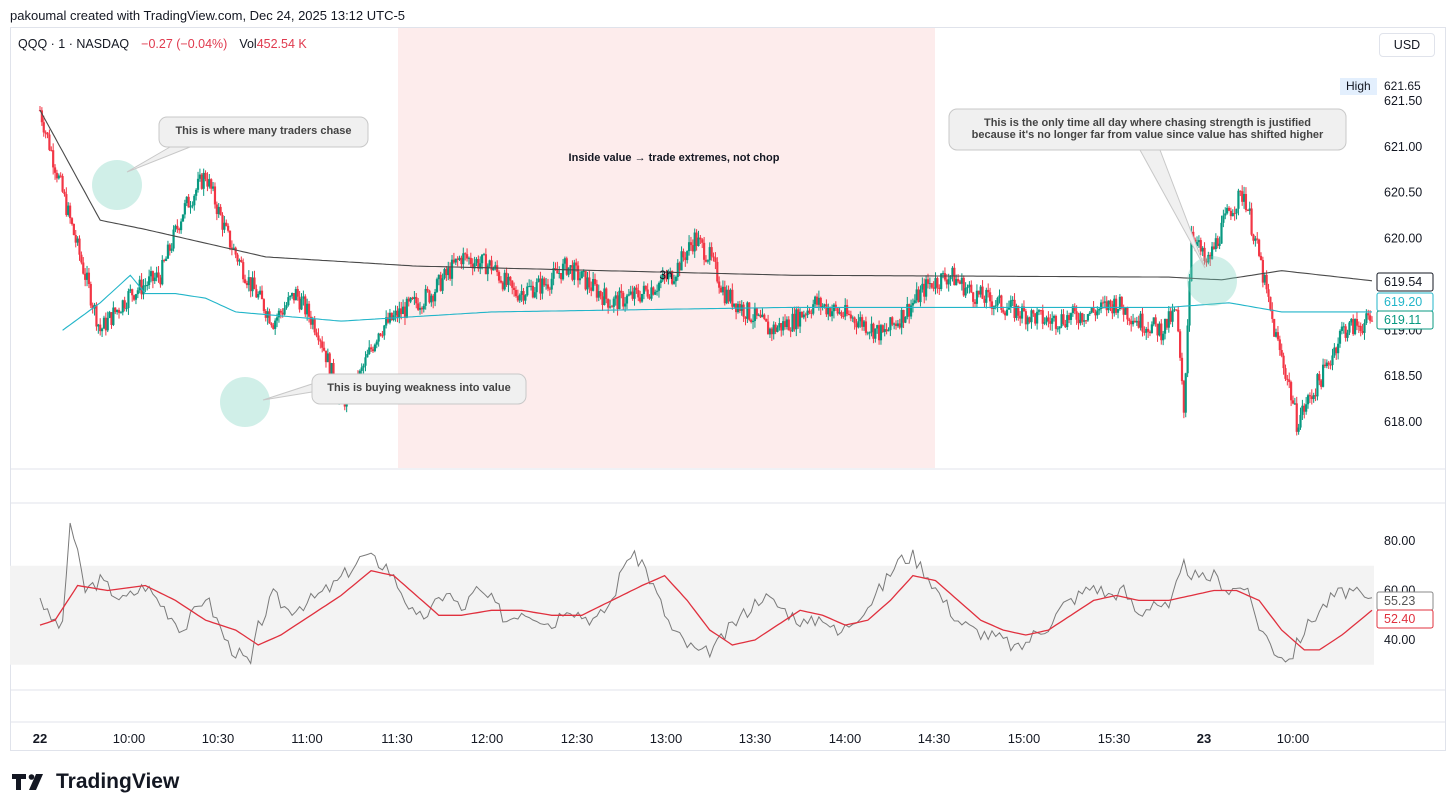  I want to click on tradingview-logo: TradingView, so click(95, 782).